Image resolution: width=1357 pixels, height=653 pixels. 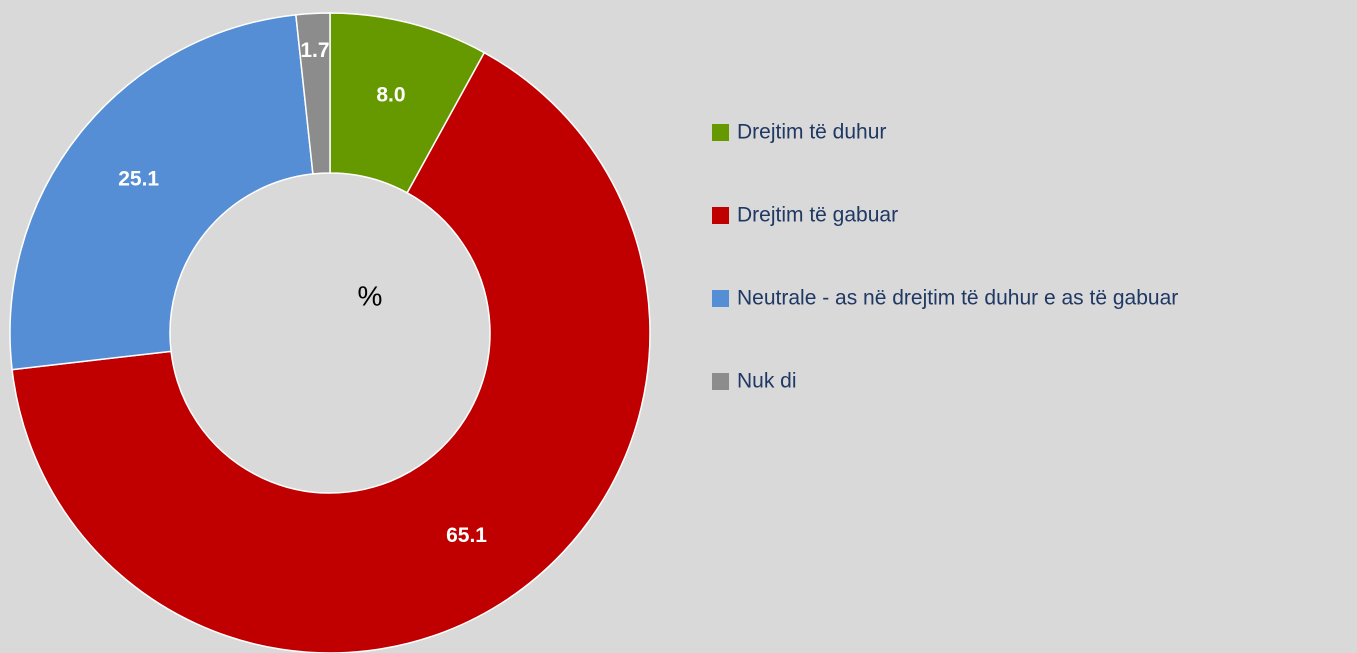 What do you see at coordinates (817, 215) in the screenshot?
I see `legend-label: Drejtim të gabuar` at bounding box center [817, 215].